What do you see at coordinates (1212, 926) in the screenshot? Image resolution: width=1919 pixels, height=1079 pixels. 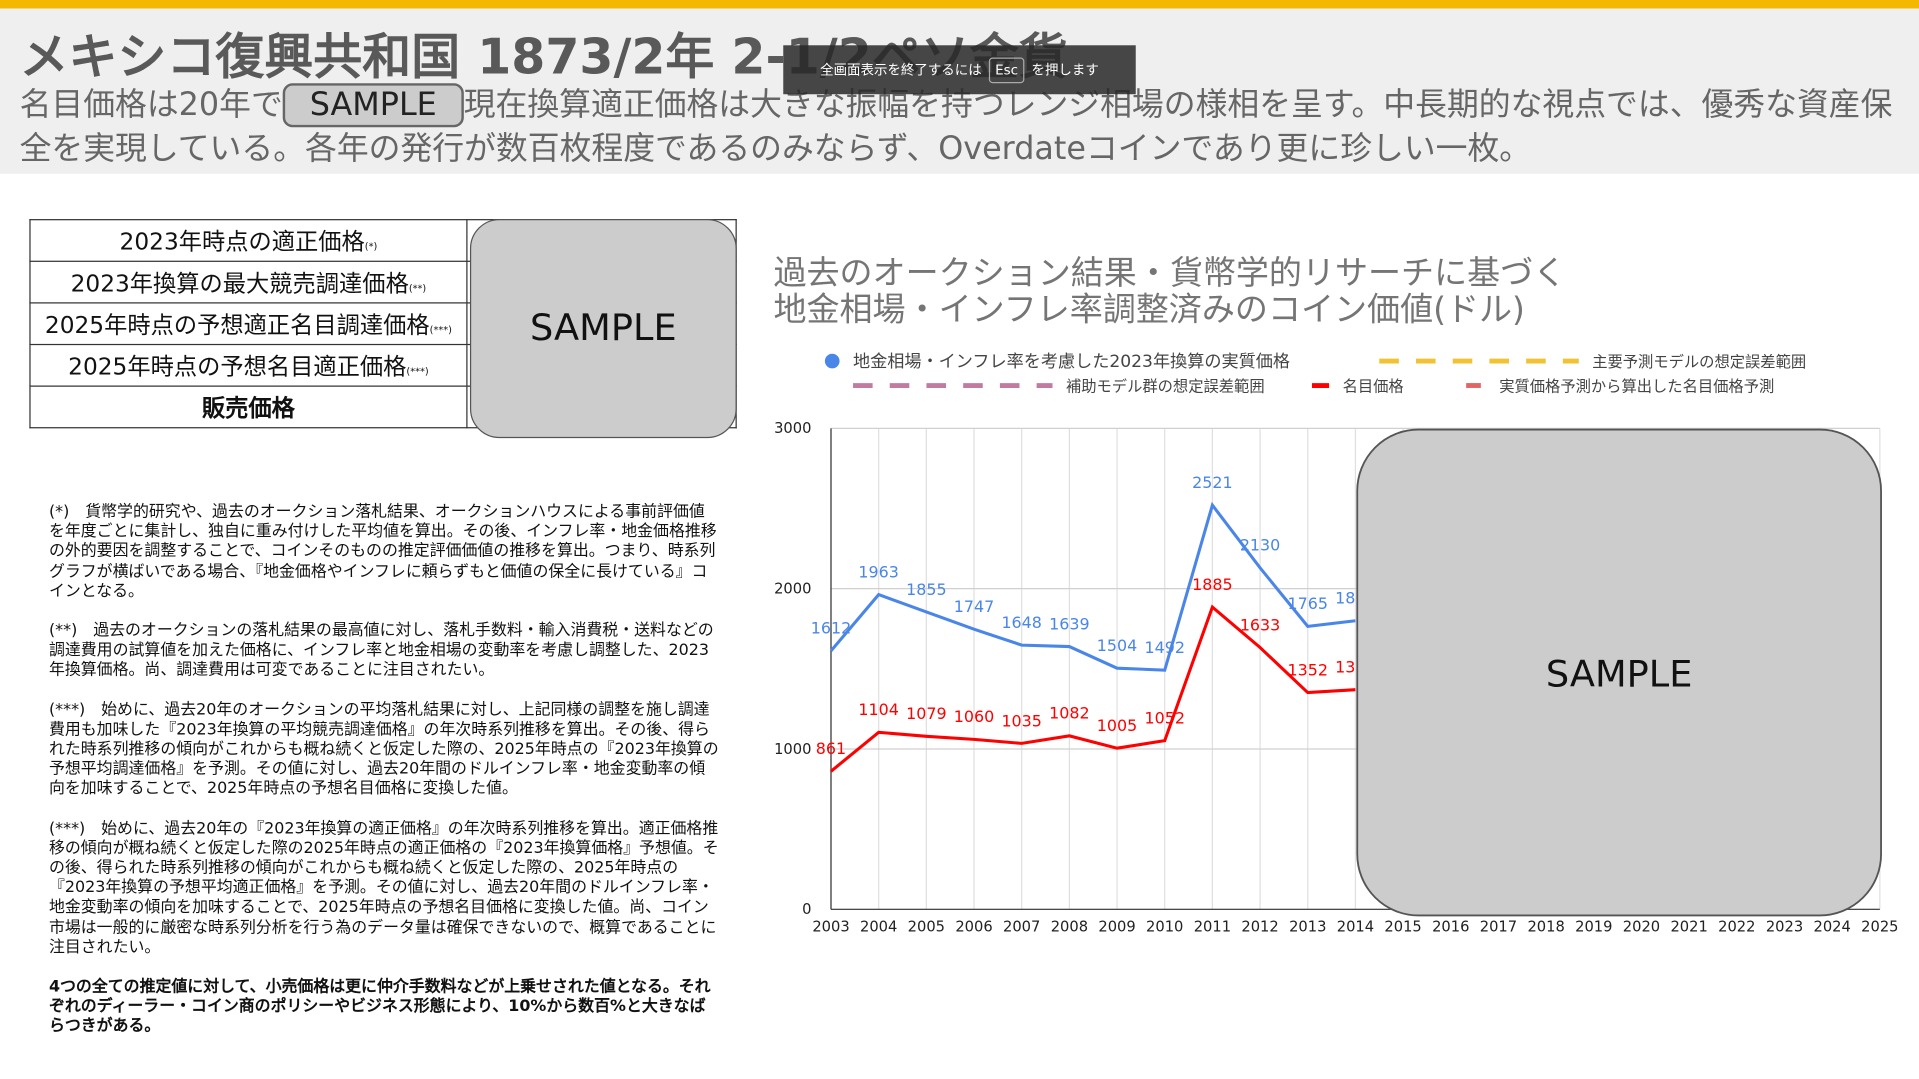 I see `x-tick-label: 2011` at bounding box center [1212, 926].